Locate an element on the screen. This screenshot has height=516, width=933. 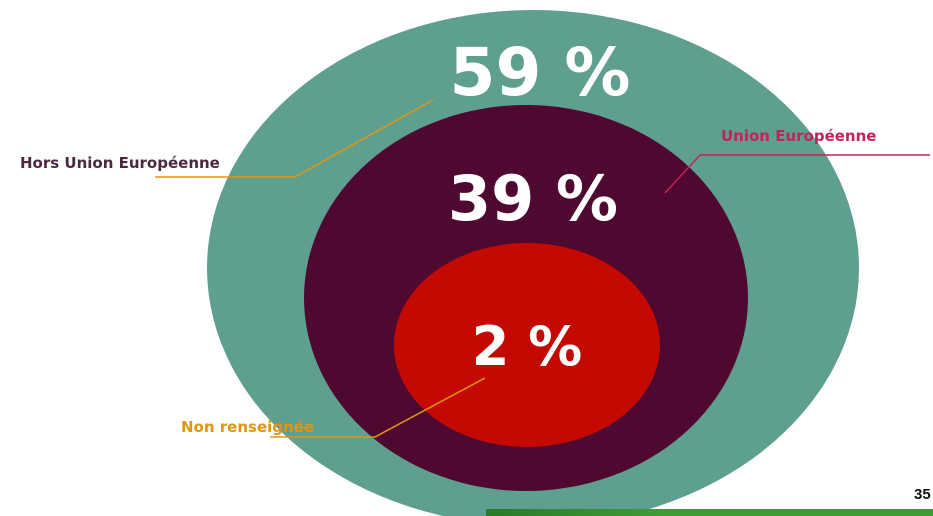
category-label-hors-union-europeenne: Hors Union Européenne is located at coordinates (120, 163).